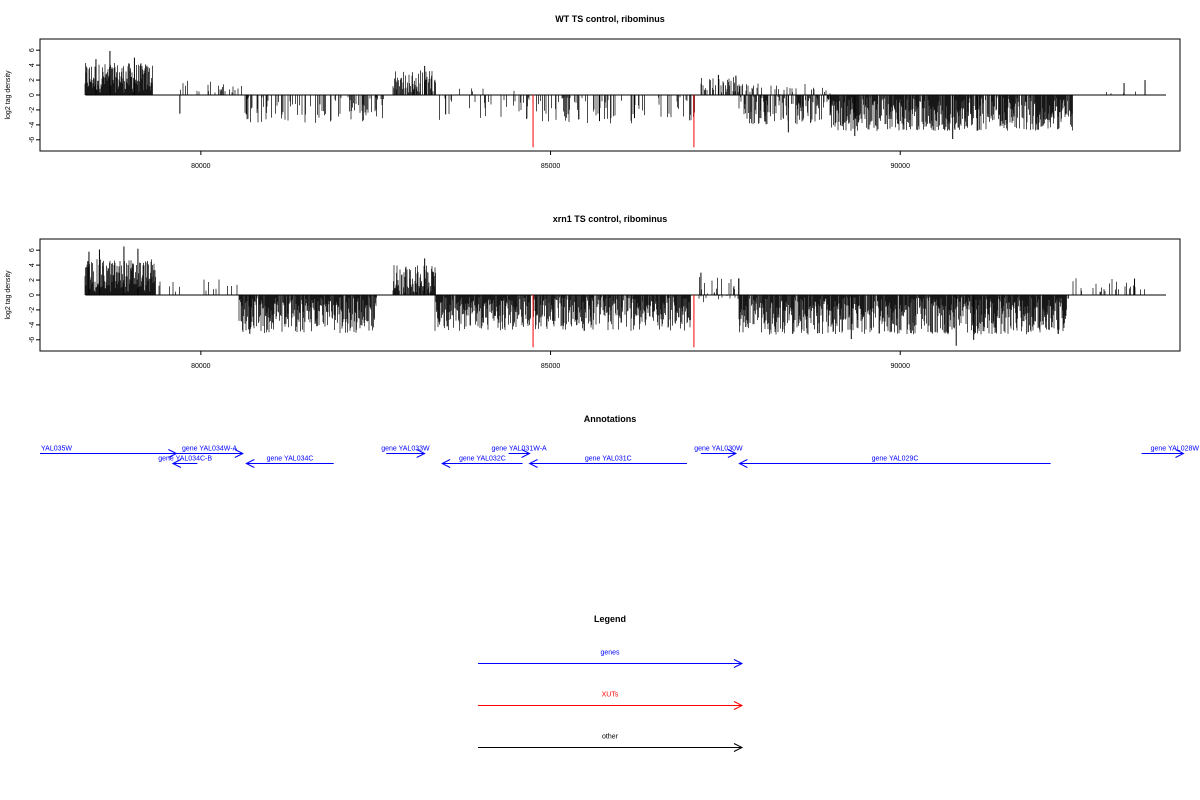 The image size is (1200, 800). What do you see at coordinates (550, 160) in the screenshot?
I see `wt-x-axis: 80000 85000 90000` at bounding box center [550, 160].